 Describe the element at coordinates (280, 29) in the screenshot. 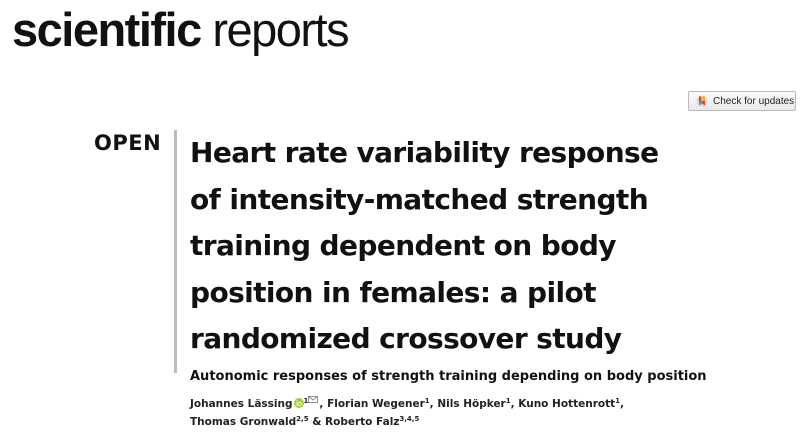

I see `journal-name-light: reports` at that location.